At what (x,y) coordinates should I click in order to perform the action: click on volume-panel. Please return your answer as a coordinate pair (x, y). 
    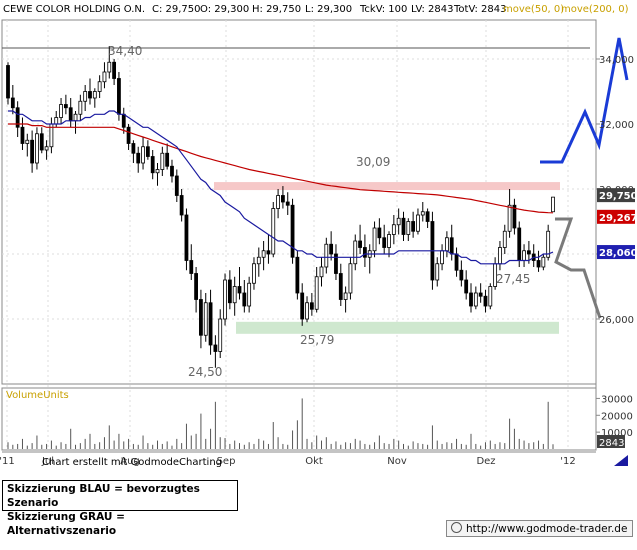
    Looking at the image, I should click on (299, 419).